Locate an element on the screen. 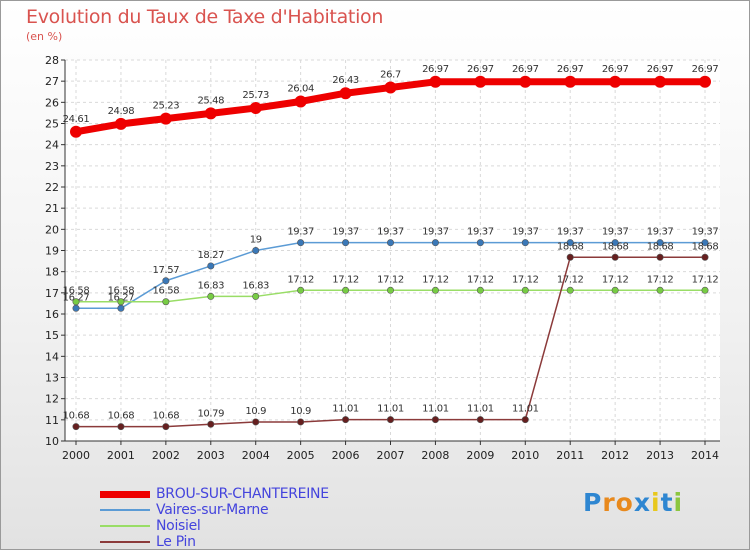 The width and height of the screenshot is (750, 550). y-tick-label: 20 is located at coordinates (52, 229).